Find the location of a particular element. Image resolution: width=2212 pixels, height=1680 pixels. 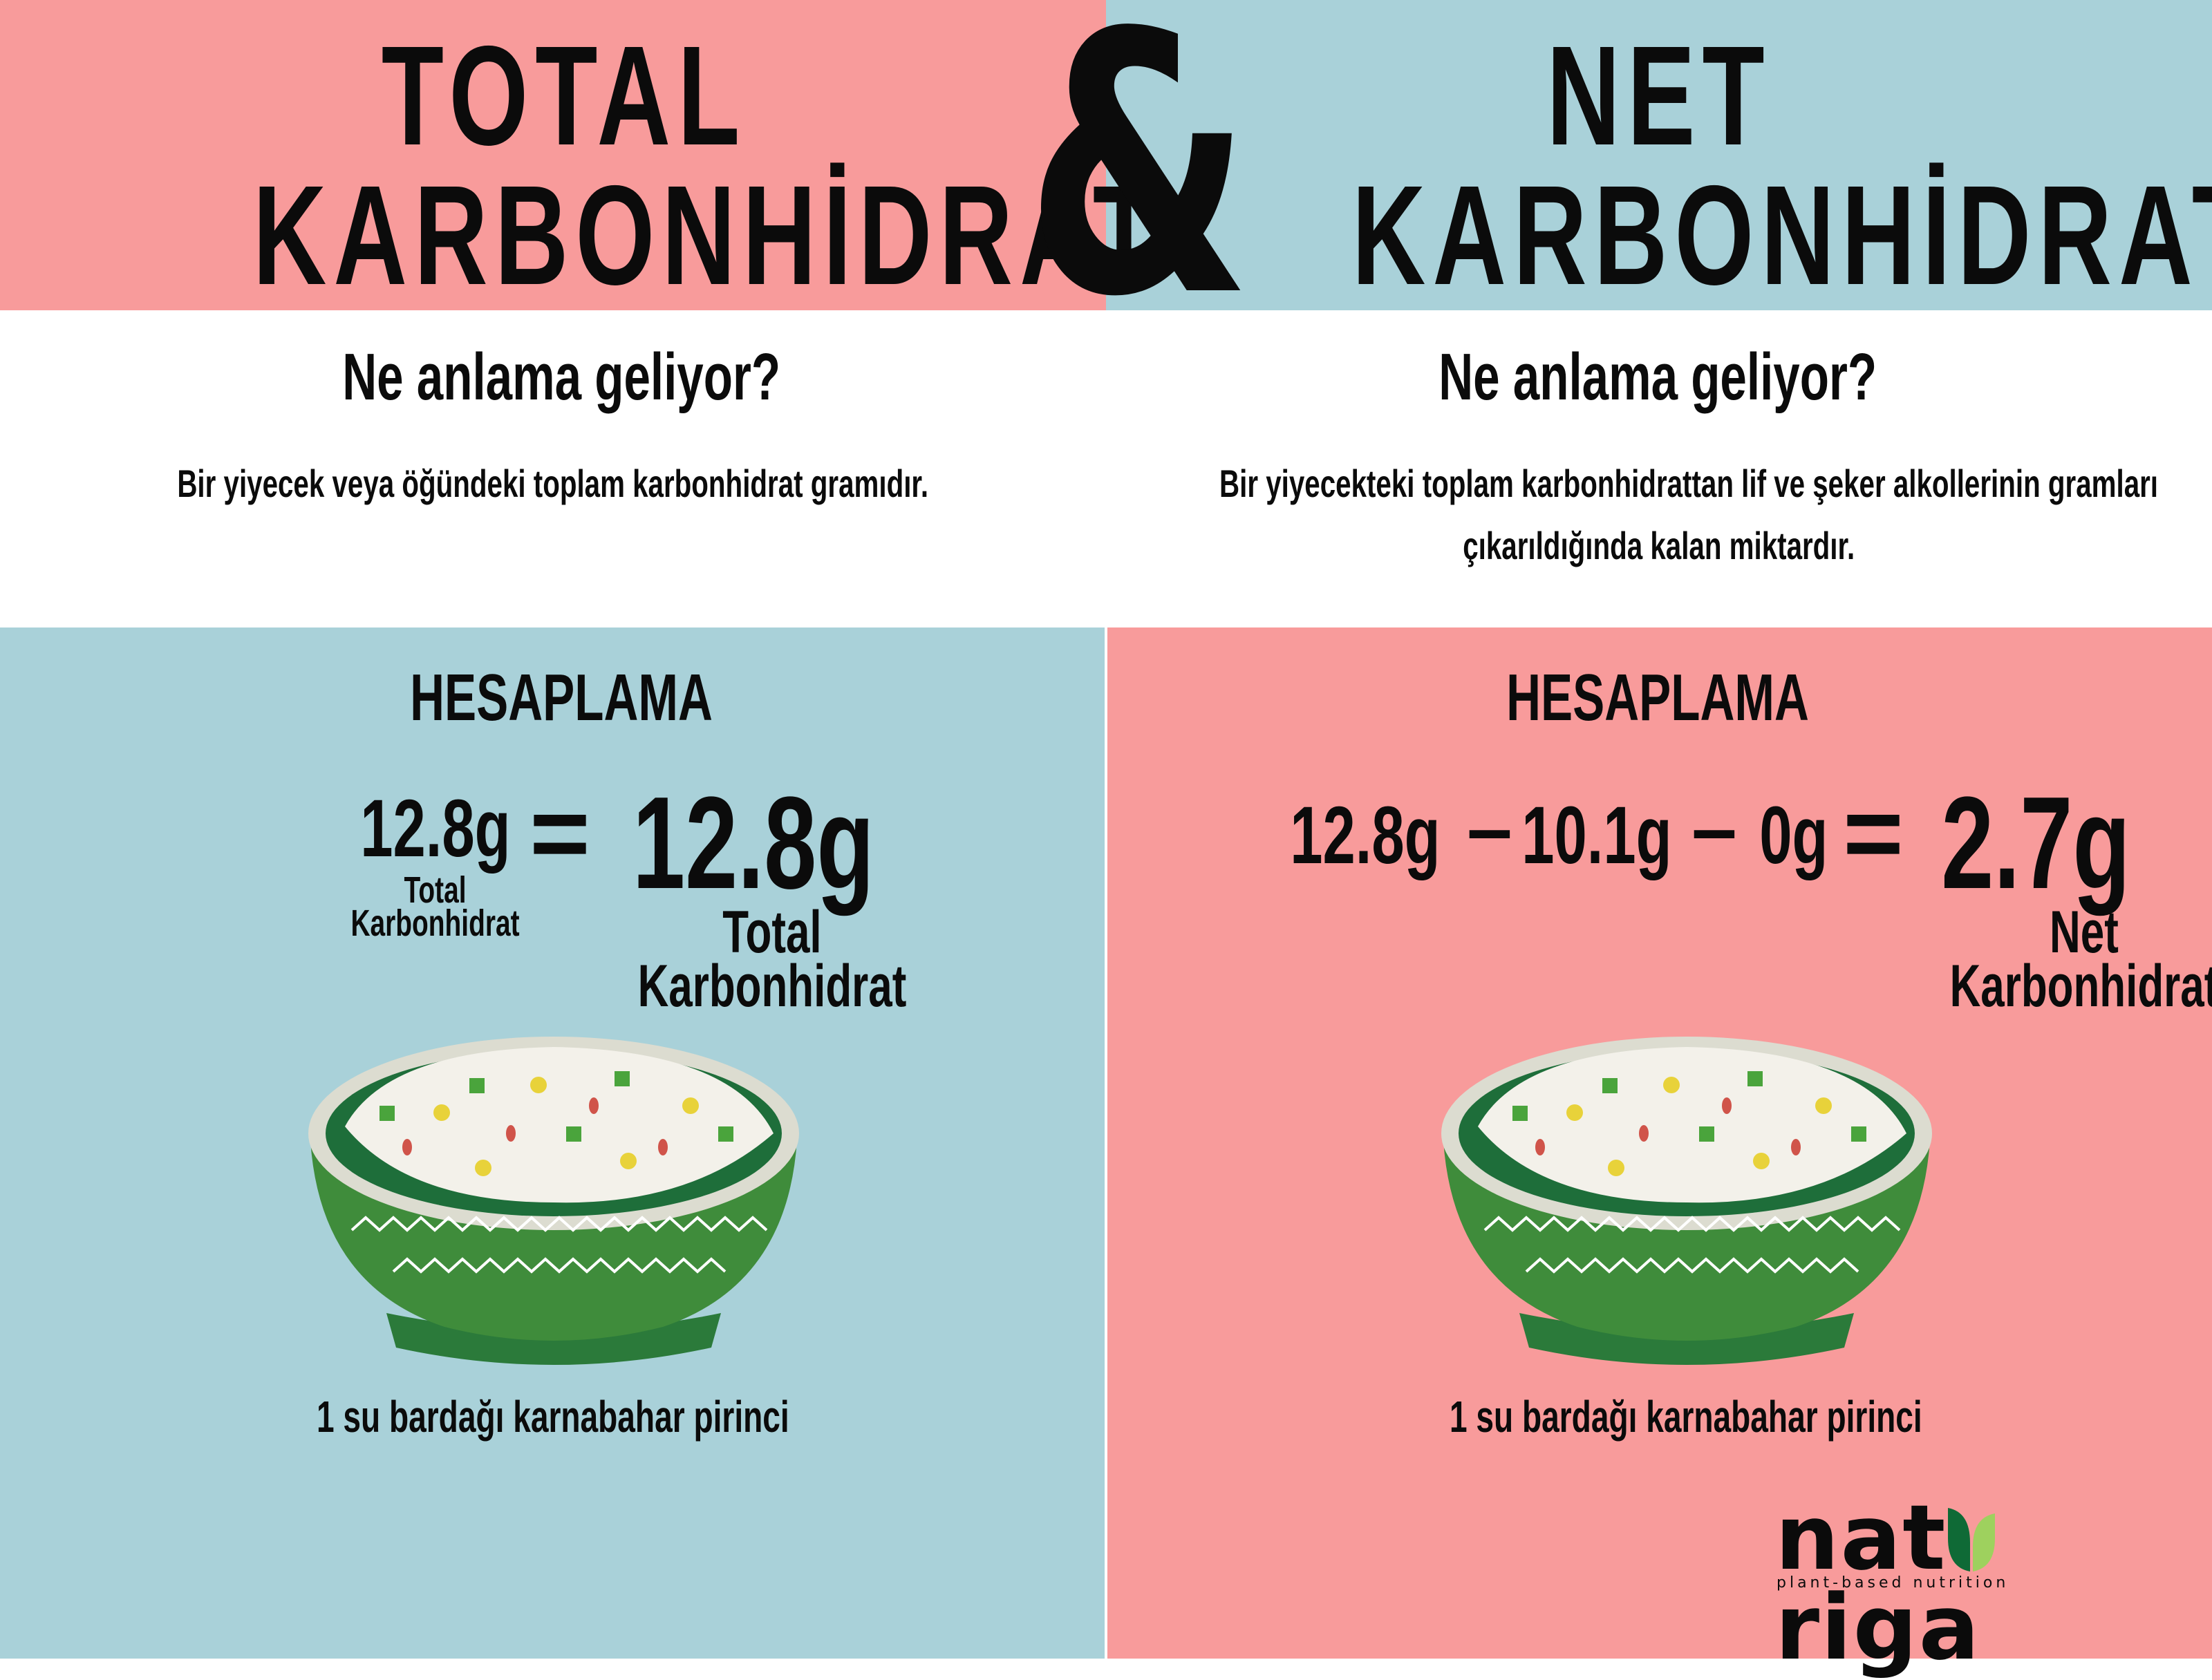

right-caption: 1 su bardağı karnabahar pirinci is located at coordinates (1686, 1417).